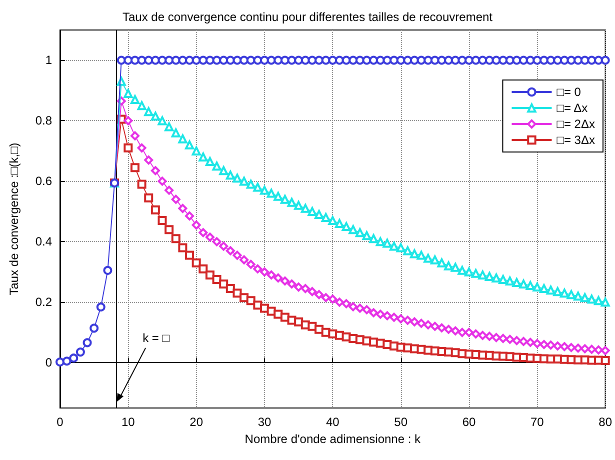  Describe the element at coordinates (14, 219) in the screenshot. I see `y-axis-title: Taux de convergence :□(k,□)` at that location.